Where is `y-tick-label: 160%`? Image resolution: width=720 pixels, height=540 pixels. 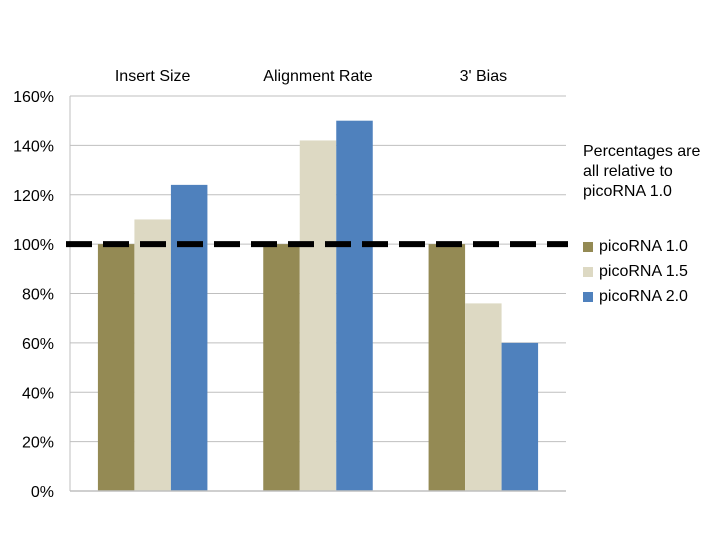
y-tick-label: 160% is located at coordinates (33, 97).